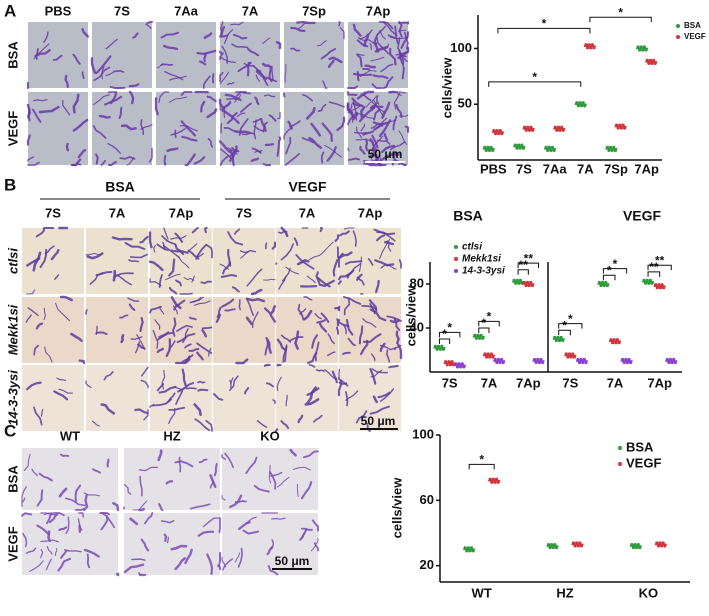 The height and width of the screenshot is (616, 709). What do you see at coordinates (117, 212) in the screenshot?
I see `column-label: 7A` at bounding box center [117, 212].